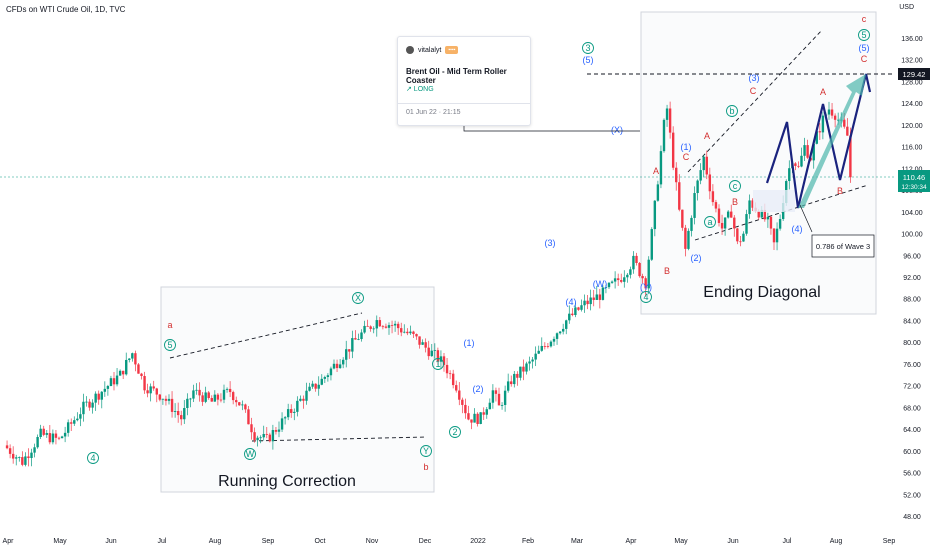 This screenshot has height=550, width=932. I want to click on wave-label-text: 4, so click(92, 458).